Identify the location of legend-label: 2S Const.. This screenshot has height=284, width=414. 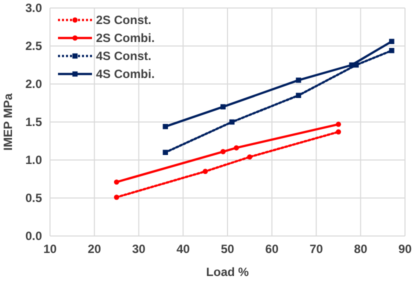
(124, 20).